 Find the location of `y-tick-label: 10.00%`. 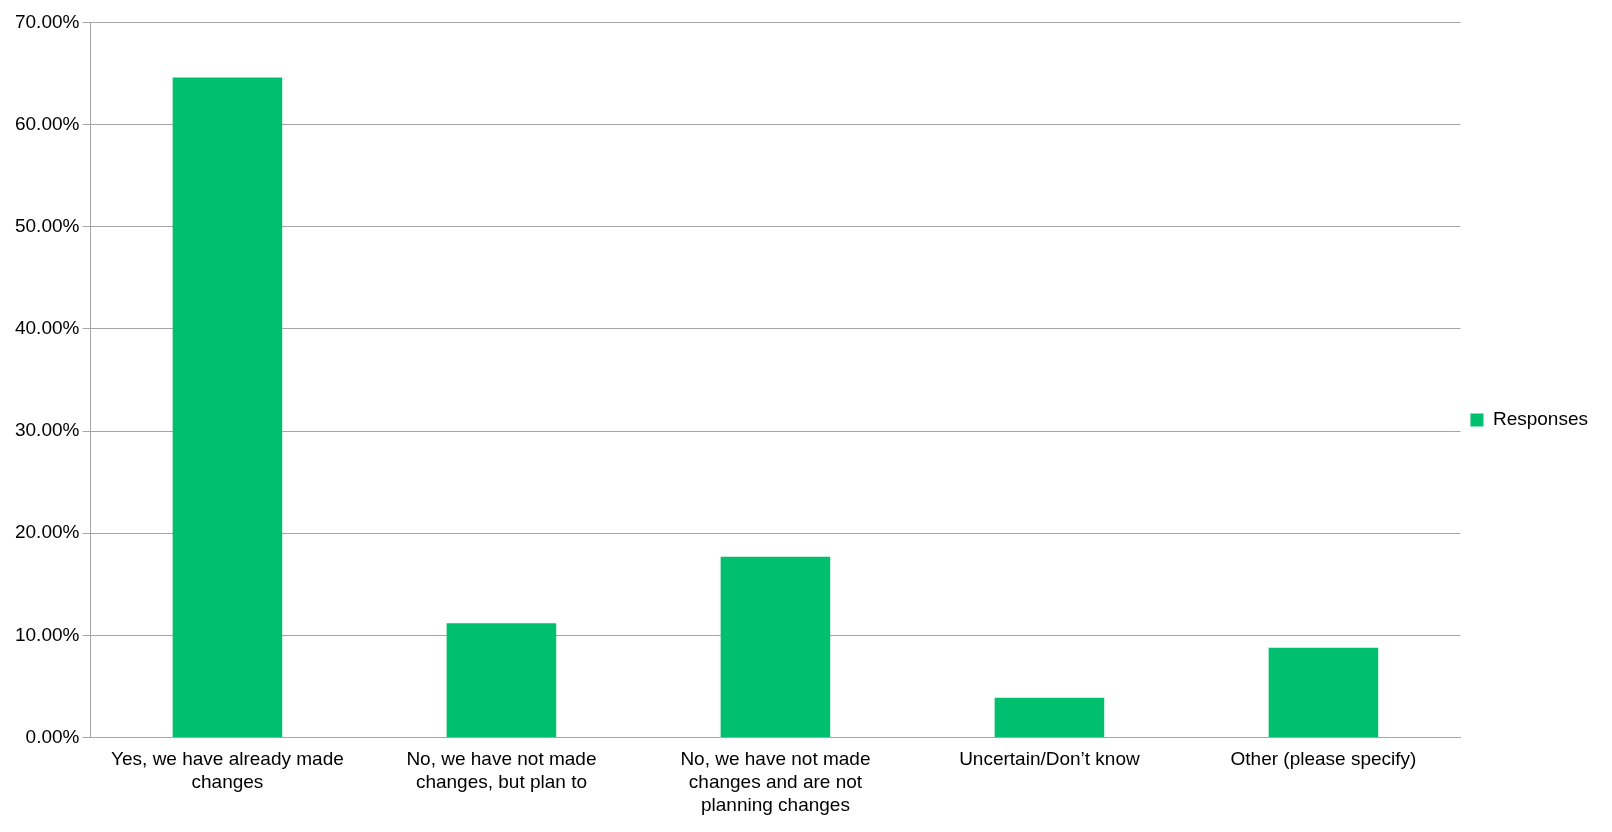

y-tick-label: 10.00% is located at coordinates (47, 634).